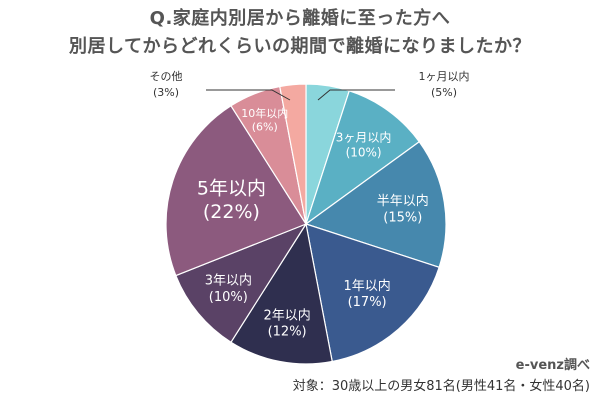  What do you see at coordinates (552, 365) in the screenshot?
I see `source-label: e-venz調べ` at bounding box center [552, 365].